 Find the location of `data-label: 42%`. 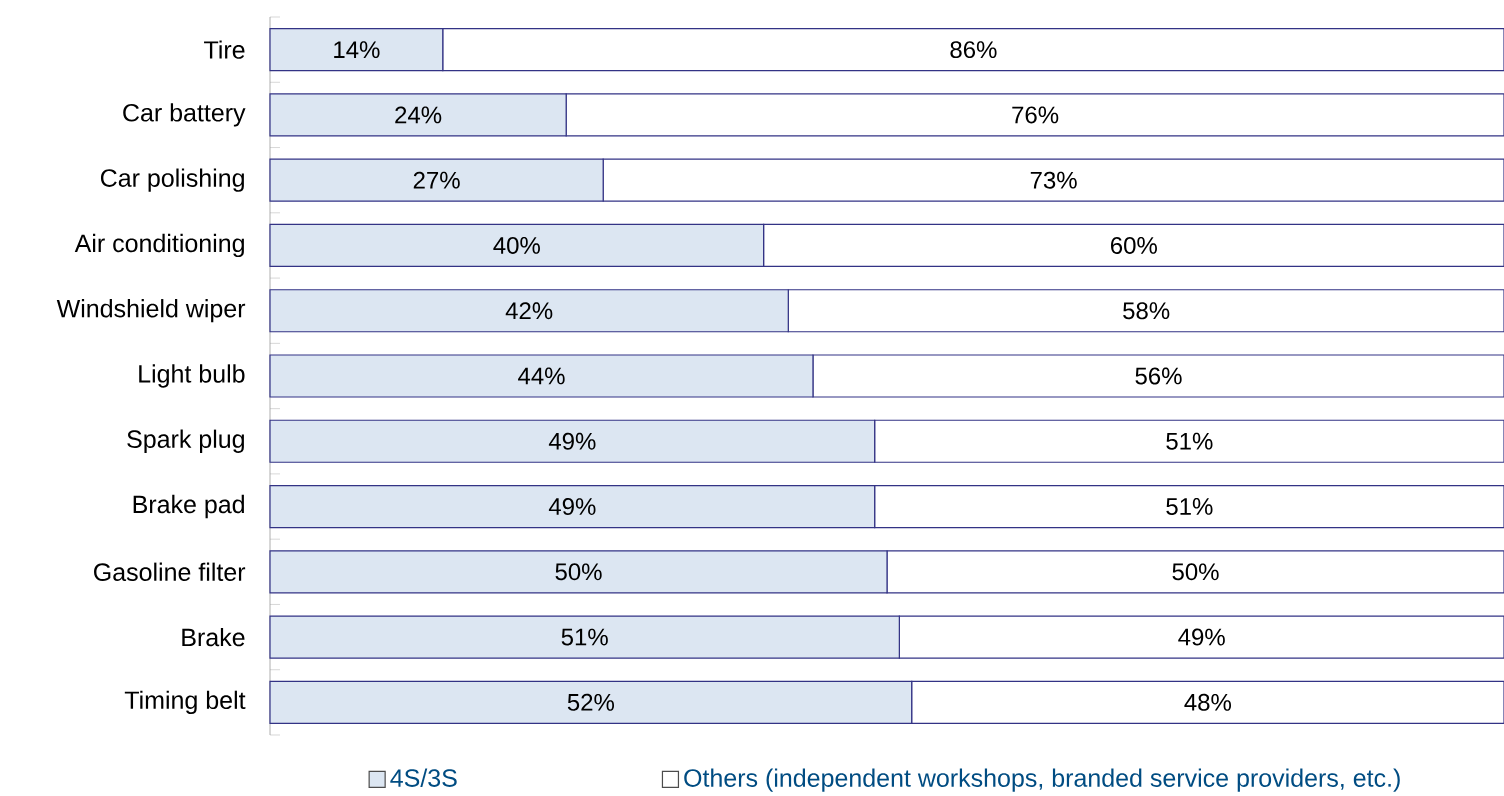

data-label: 42% is located at coordinates (529, 311).